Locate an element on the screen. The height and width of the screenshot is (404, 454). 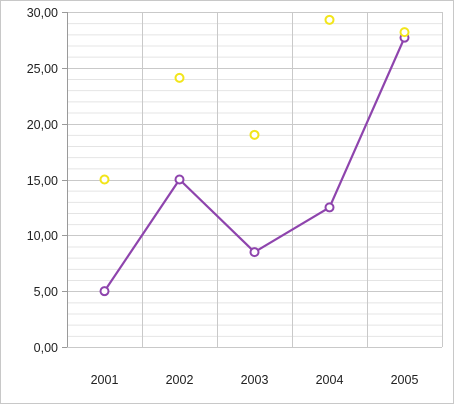
y-tick-label: 0,00 is located at coordinates (46, 348).